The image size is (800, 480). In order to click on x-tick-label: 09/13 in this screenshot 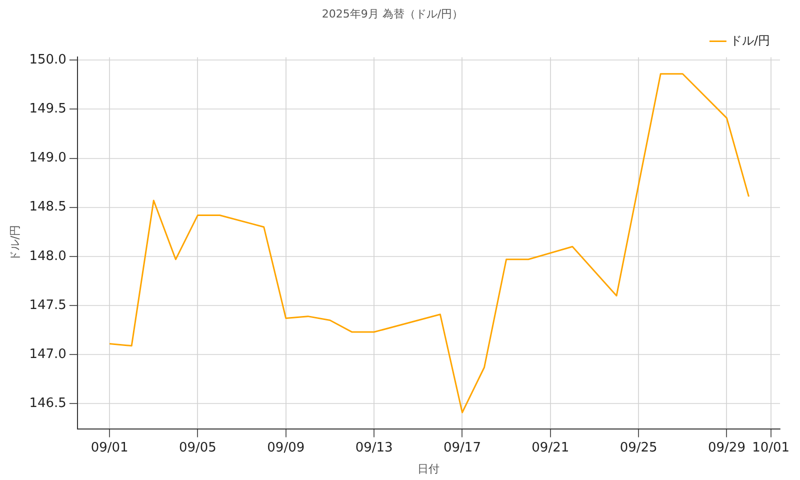, I will do `click(374, 448)`.